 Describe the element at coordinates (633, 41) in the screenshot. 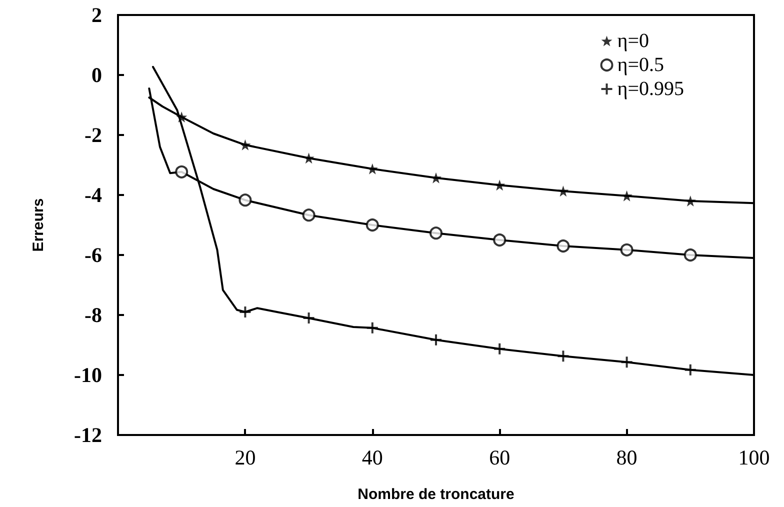

I see `legend-label: η=0` at that location.